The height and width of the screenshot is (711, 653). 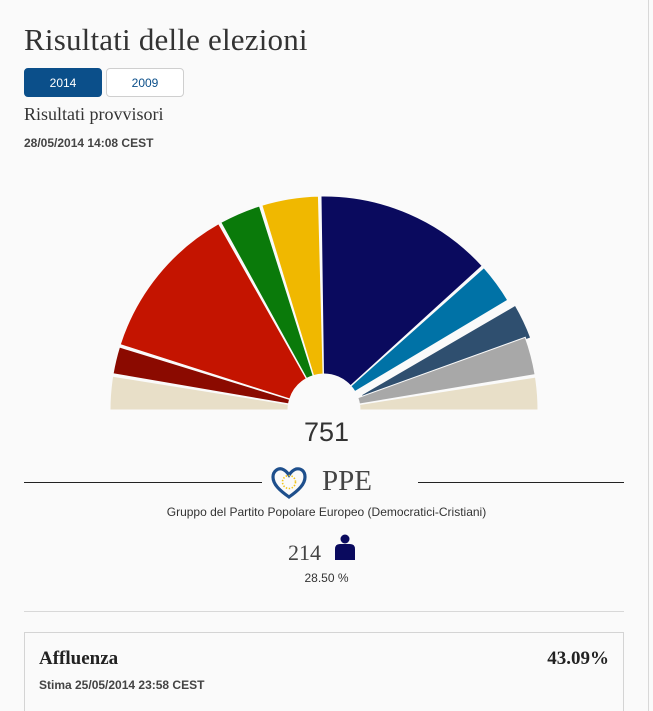 I want to click on total-seats: 751, so click(x=326, y=432).